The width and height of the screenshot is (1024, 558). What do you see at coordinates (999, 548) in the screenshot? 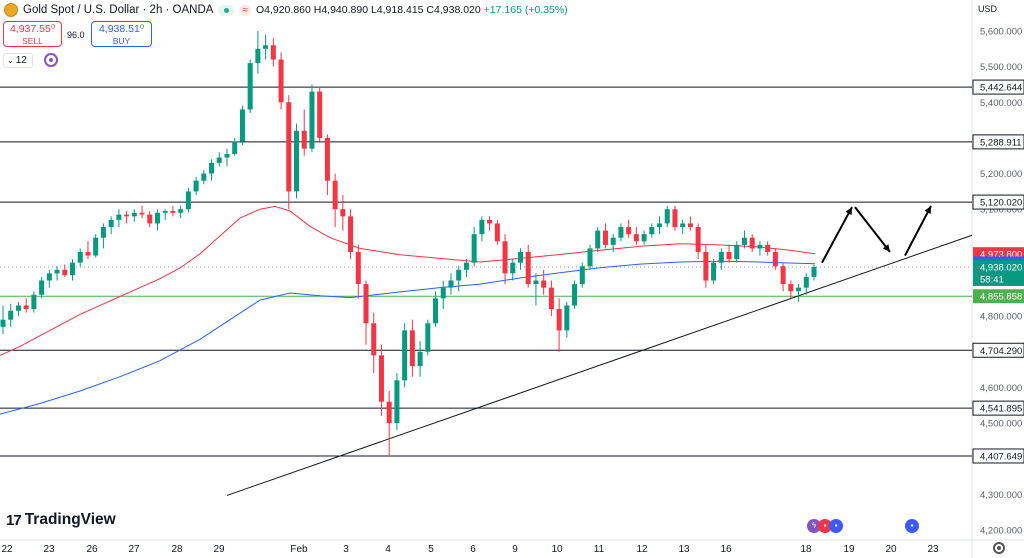
I see `gear-icon` at bounding box center [999, 548].